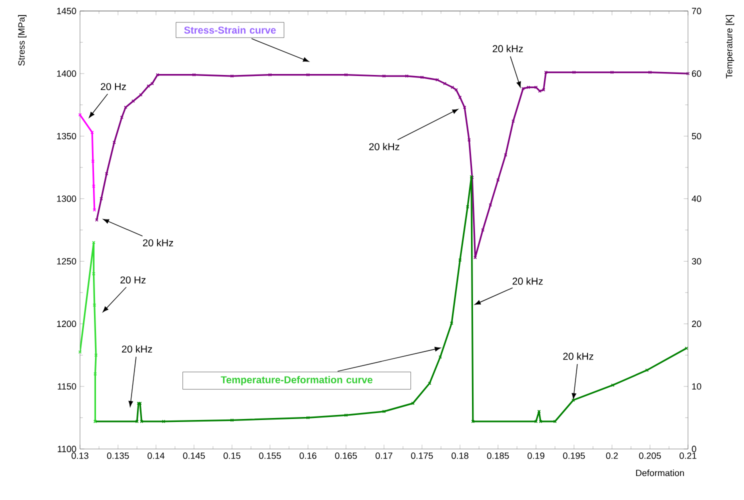  I want to click on x-tick-label: 0.19, so click(536, 455).